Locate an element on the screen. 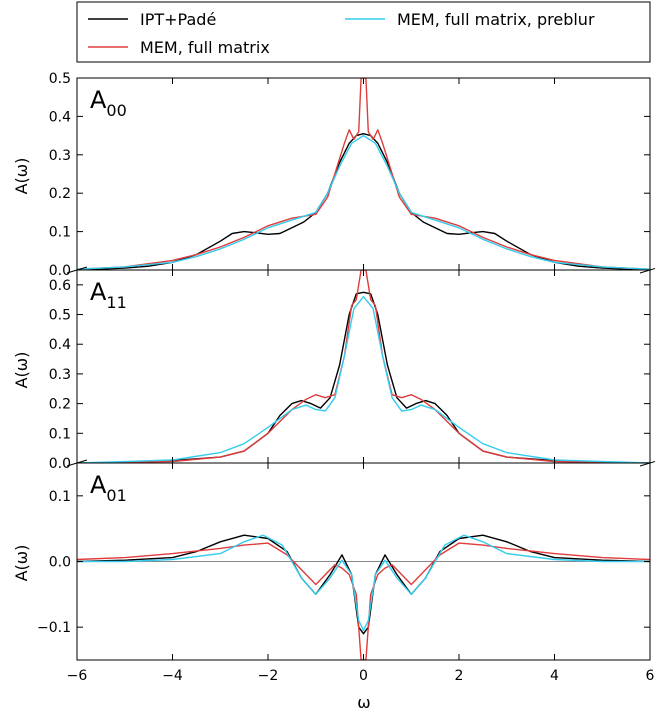 The height and width of the screenshot is (716, 655). series-line-A01-ipt-pad- is located at coordinates (363, 584).